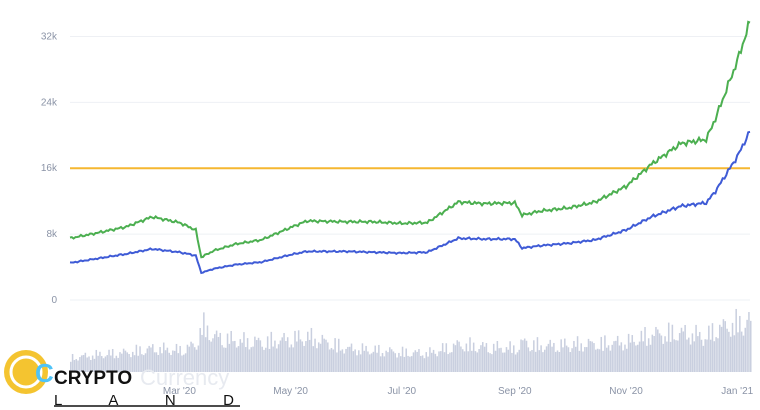 This screenshot has height=410, width=760. What do you see at coordinates (401, 391) in the screenshot?
I see `x-tick-label: Jul '20` at bounding box center [401, 391].